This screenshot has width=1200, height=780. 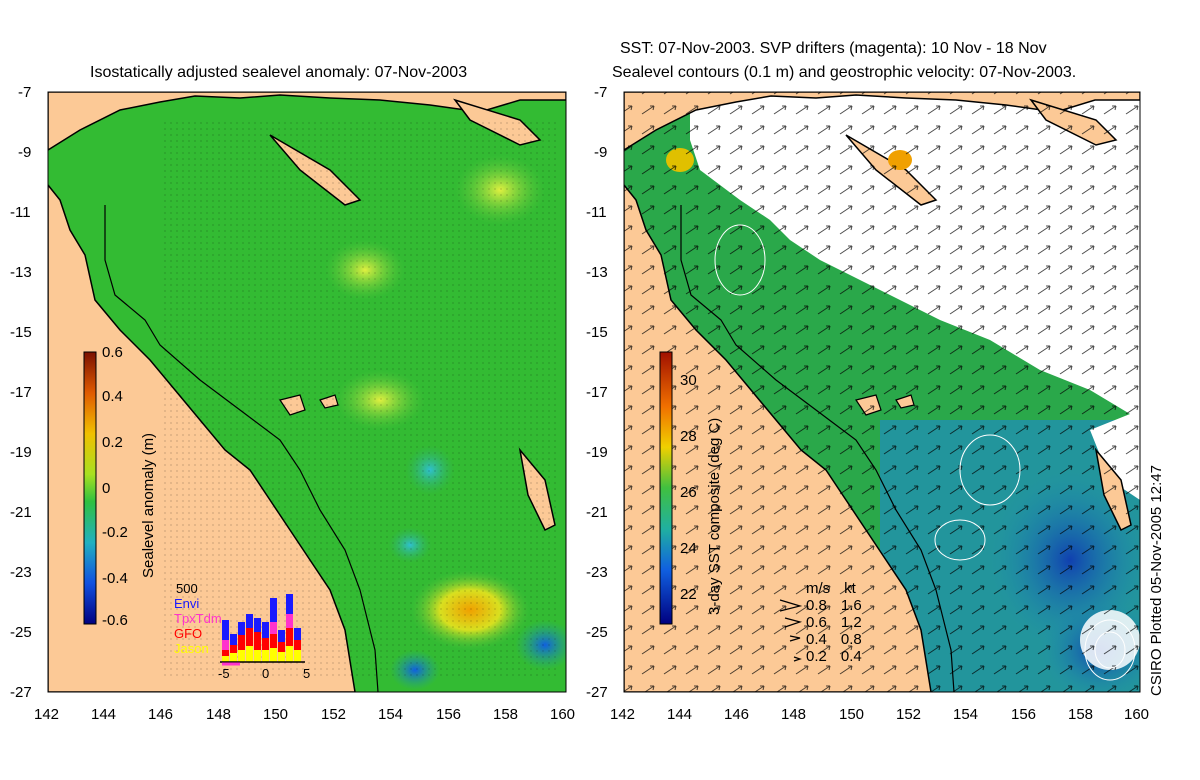 I want to click on colorbar-tick: 28, so click(x=688, y=436).